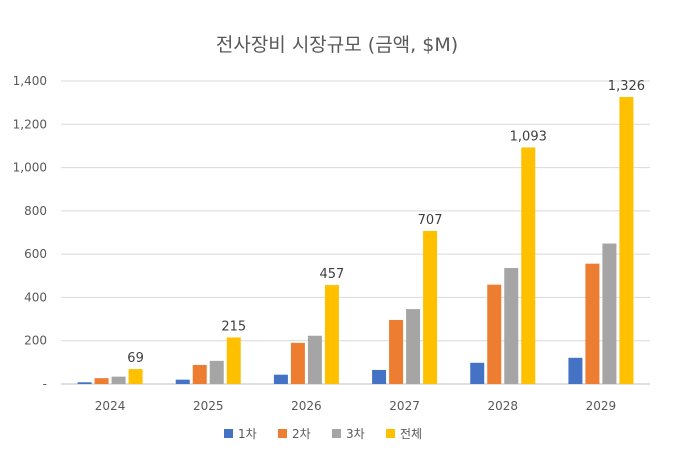 This screenshot has width=674, height=456. I want to click on x-tick-label: 2025, so click(208, 406).